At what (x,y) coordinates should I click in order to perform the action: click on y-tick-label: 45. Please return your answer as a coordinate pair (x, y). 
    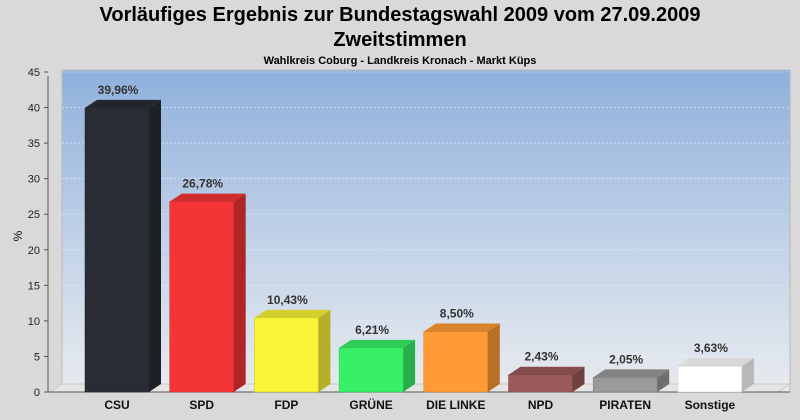
    Looking at the image, I should click on (34, 73).